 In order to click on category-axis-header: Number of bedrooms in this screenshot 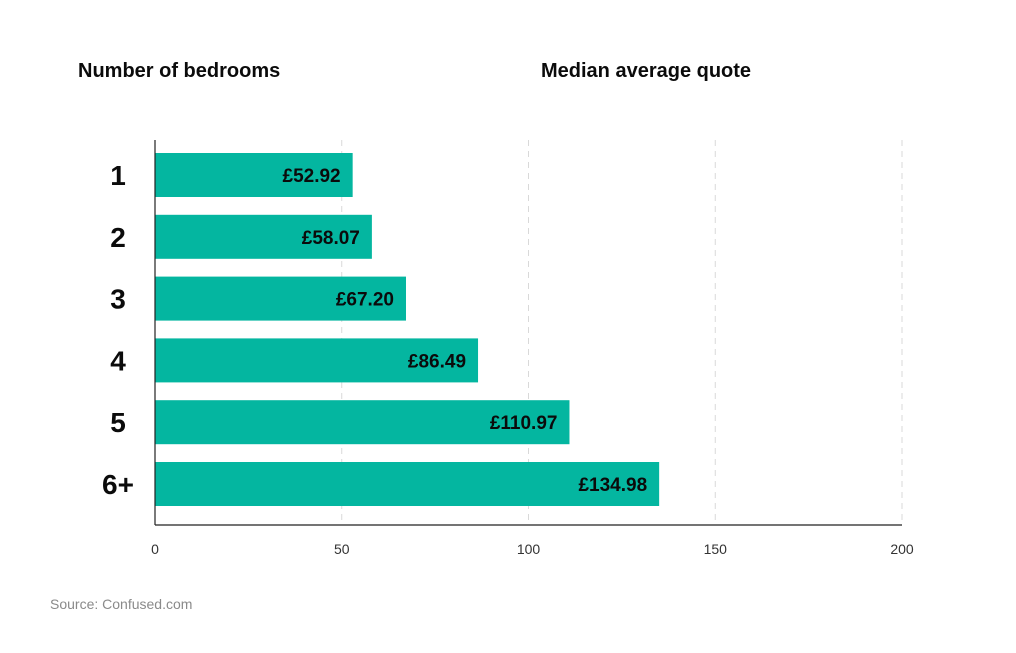, I will do `click(179, 71)`.